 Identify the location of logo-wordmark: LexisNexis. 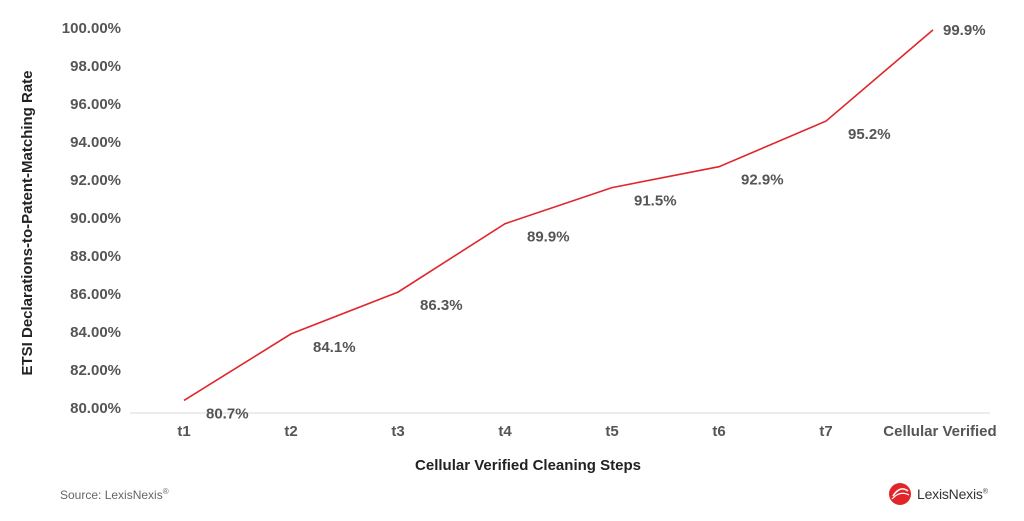
(950, 494).